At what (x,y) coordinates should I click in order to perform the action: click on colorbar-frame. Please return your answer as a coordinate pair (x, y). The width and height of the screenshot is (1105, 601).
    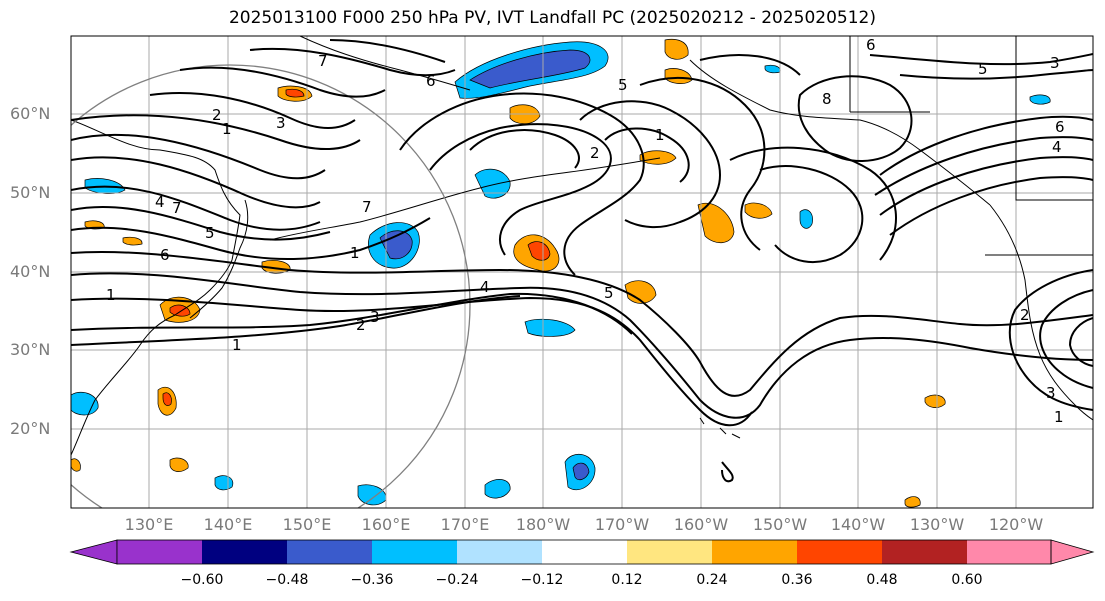
    Looking at the image, I should click on (584, 552).